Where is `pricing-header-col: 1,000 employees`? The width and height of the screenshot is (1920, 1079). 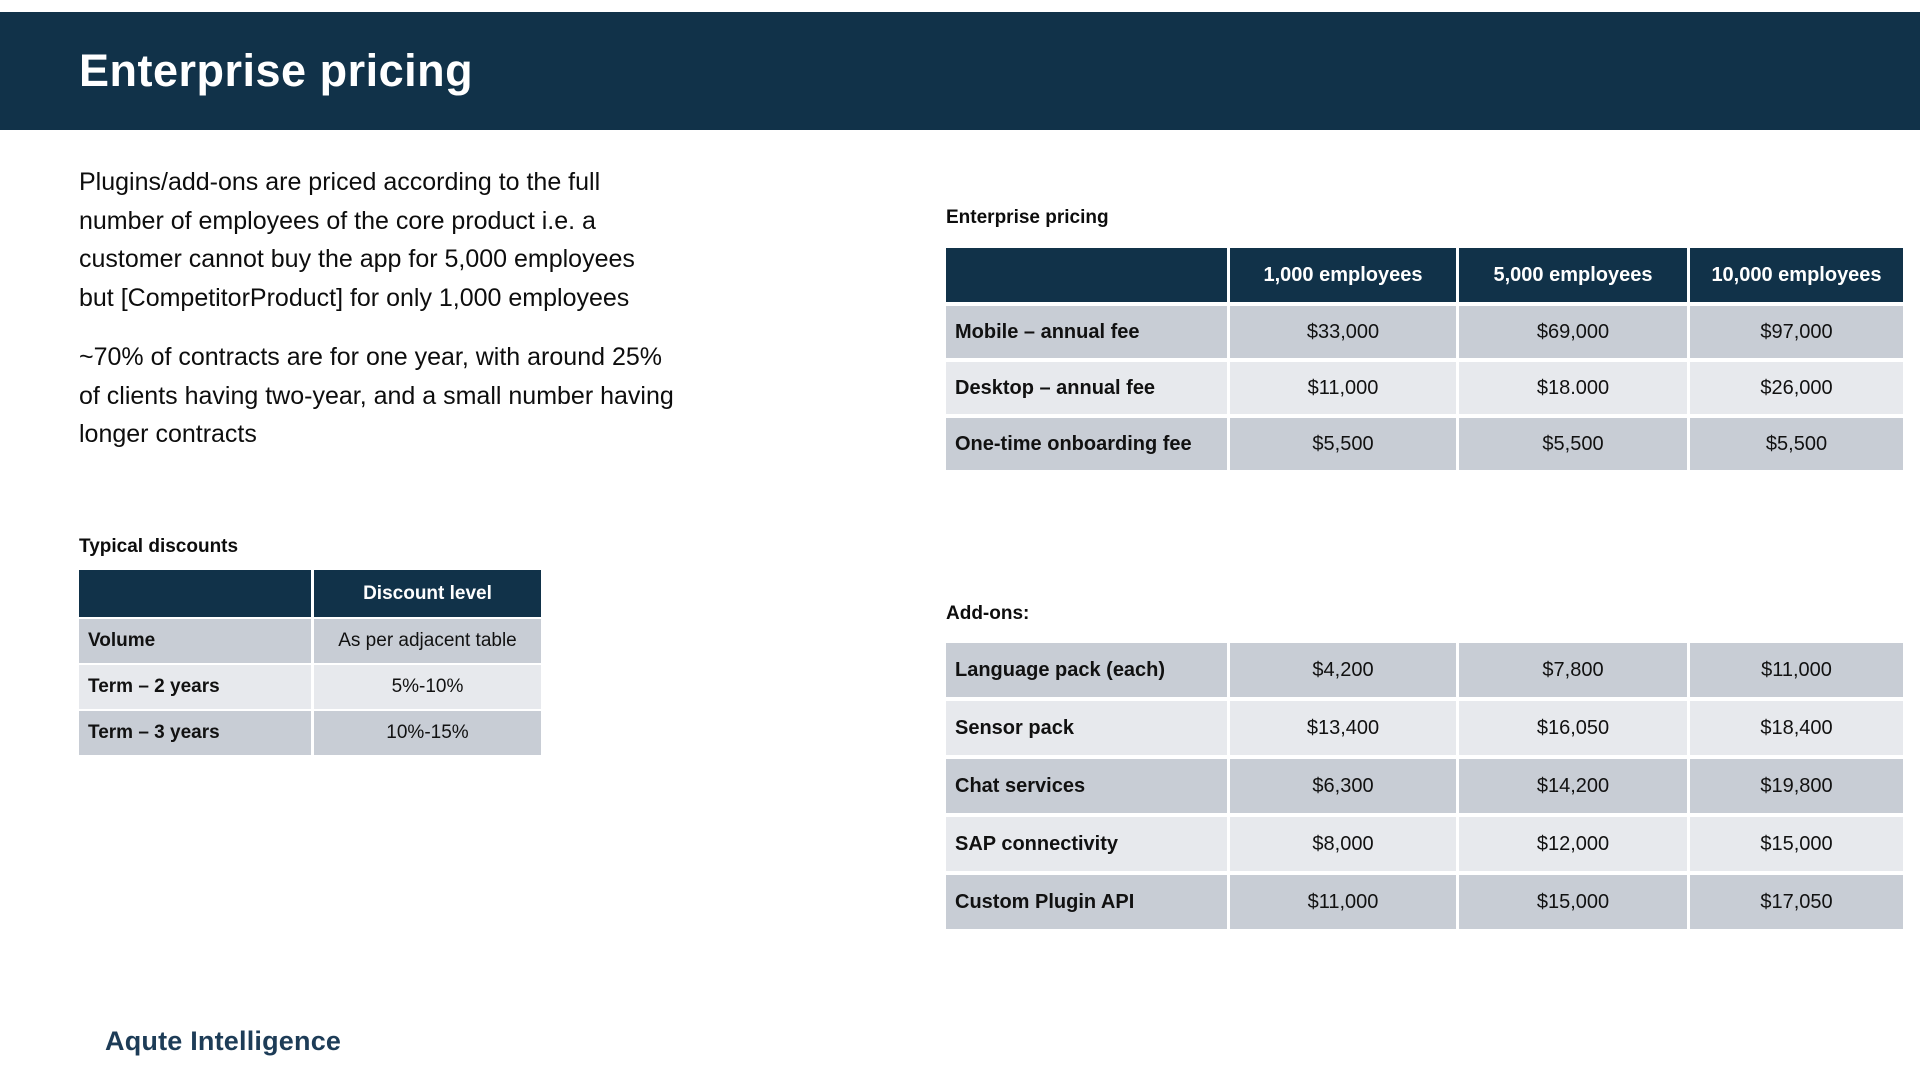 pricing-header-col: 1,000 employees is located at coordinates (1343, 275).